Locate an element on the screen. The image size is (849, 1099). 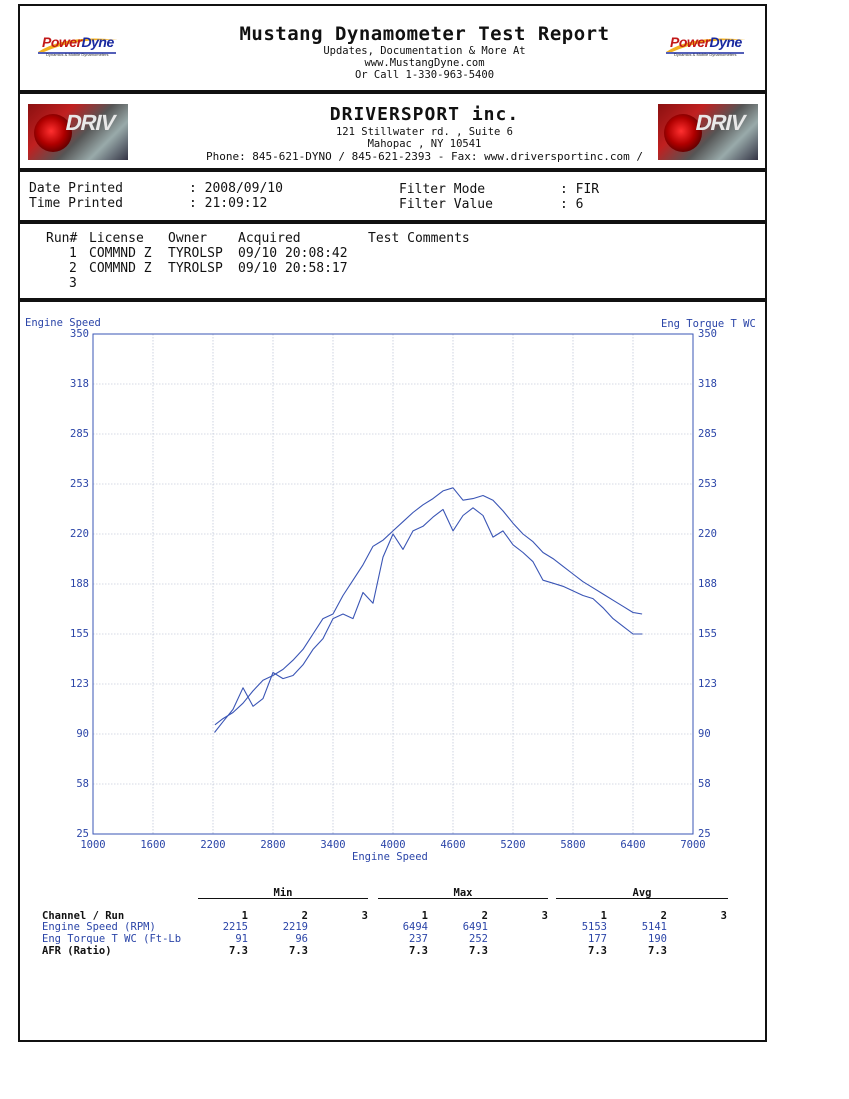
right-axis-title: Eng Torque T WC is located at coordinates (708, 324).